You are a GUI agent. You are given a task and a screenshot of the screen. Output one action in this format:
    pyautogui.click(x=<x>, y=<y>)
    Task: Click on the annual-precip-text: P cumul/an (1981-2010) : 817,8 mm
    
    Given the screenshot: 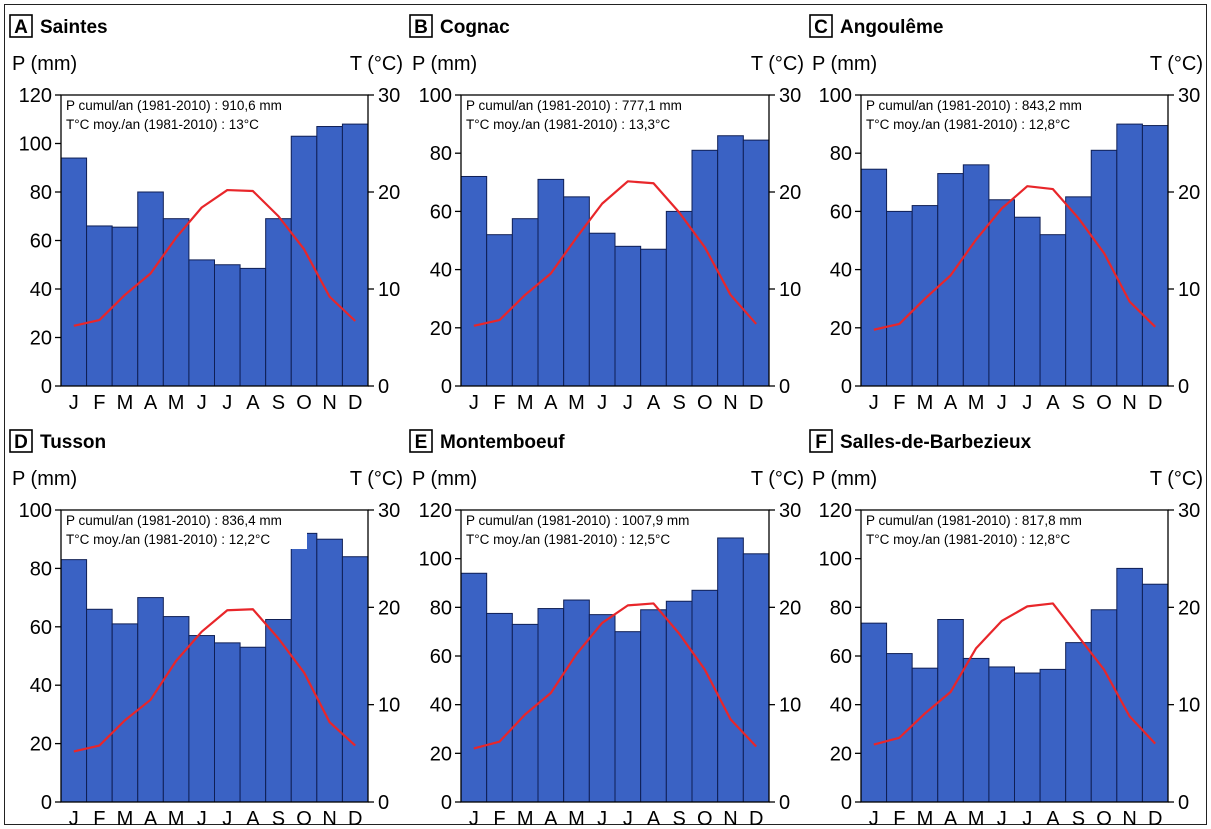 What is the action you would take?
    pyautogui.click(x=974, y=520)
    